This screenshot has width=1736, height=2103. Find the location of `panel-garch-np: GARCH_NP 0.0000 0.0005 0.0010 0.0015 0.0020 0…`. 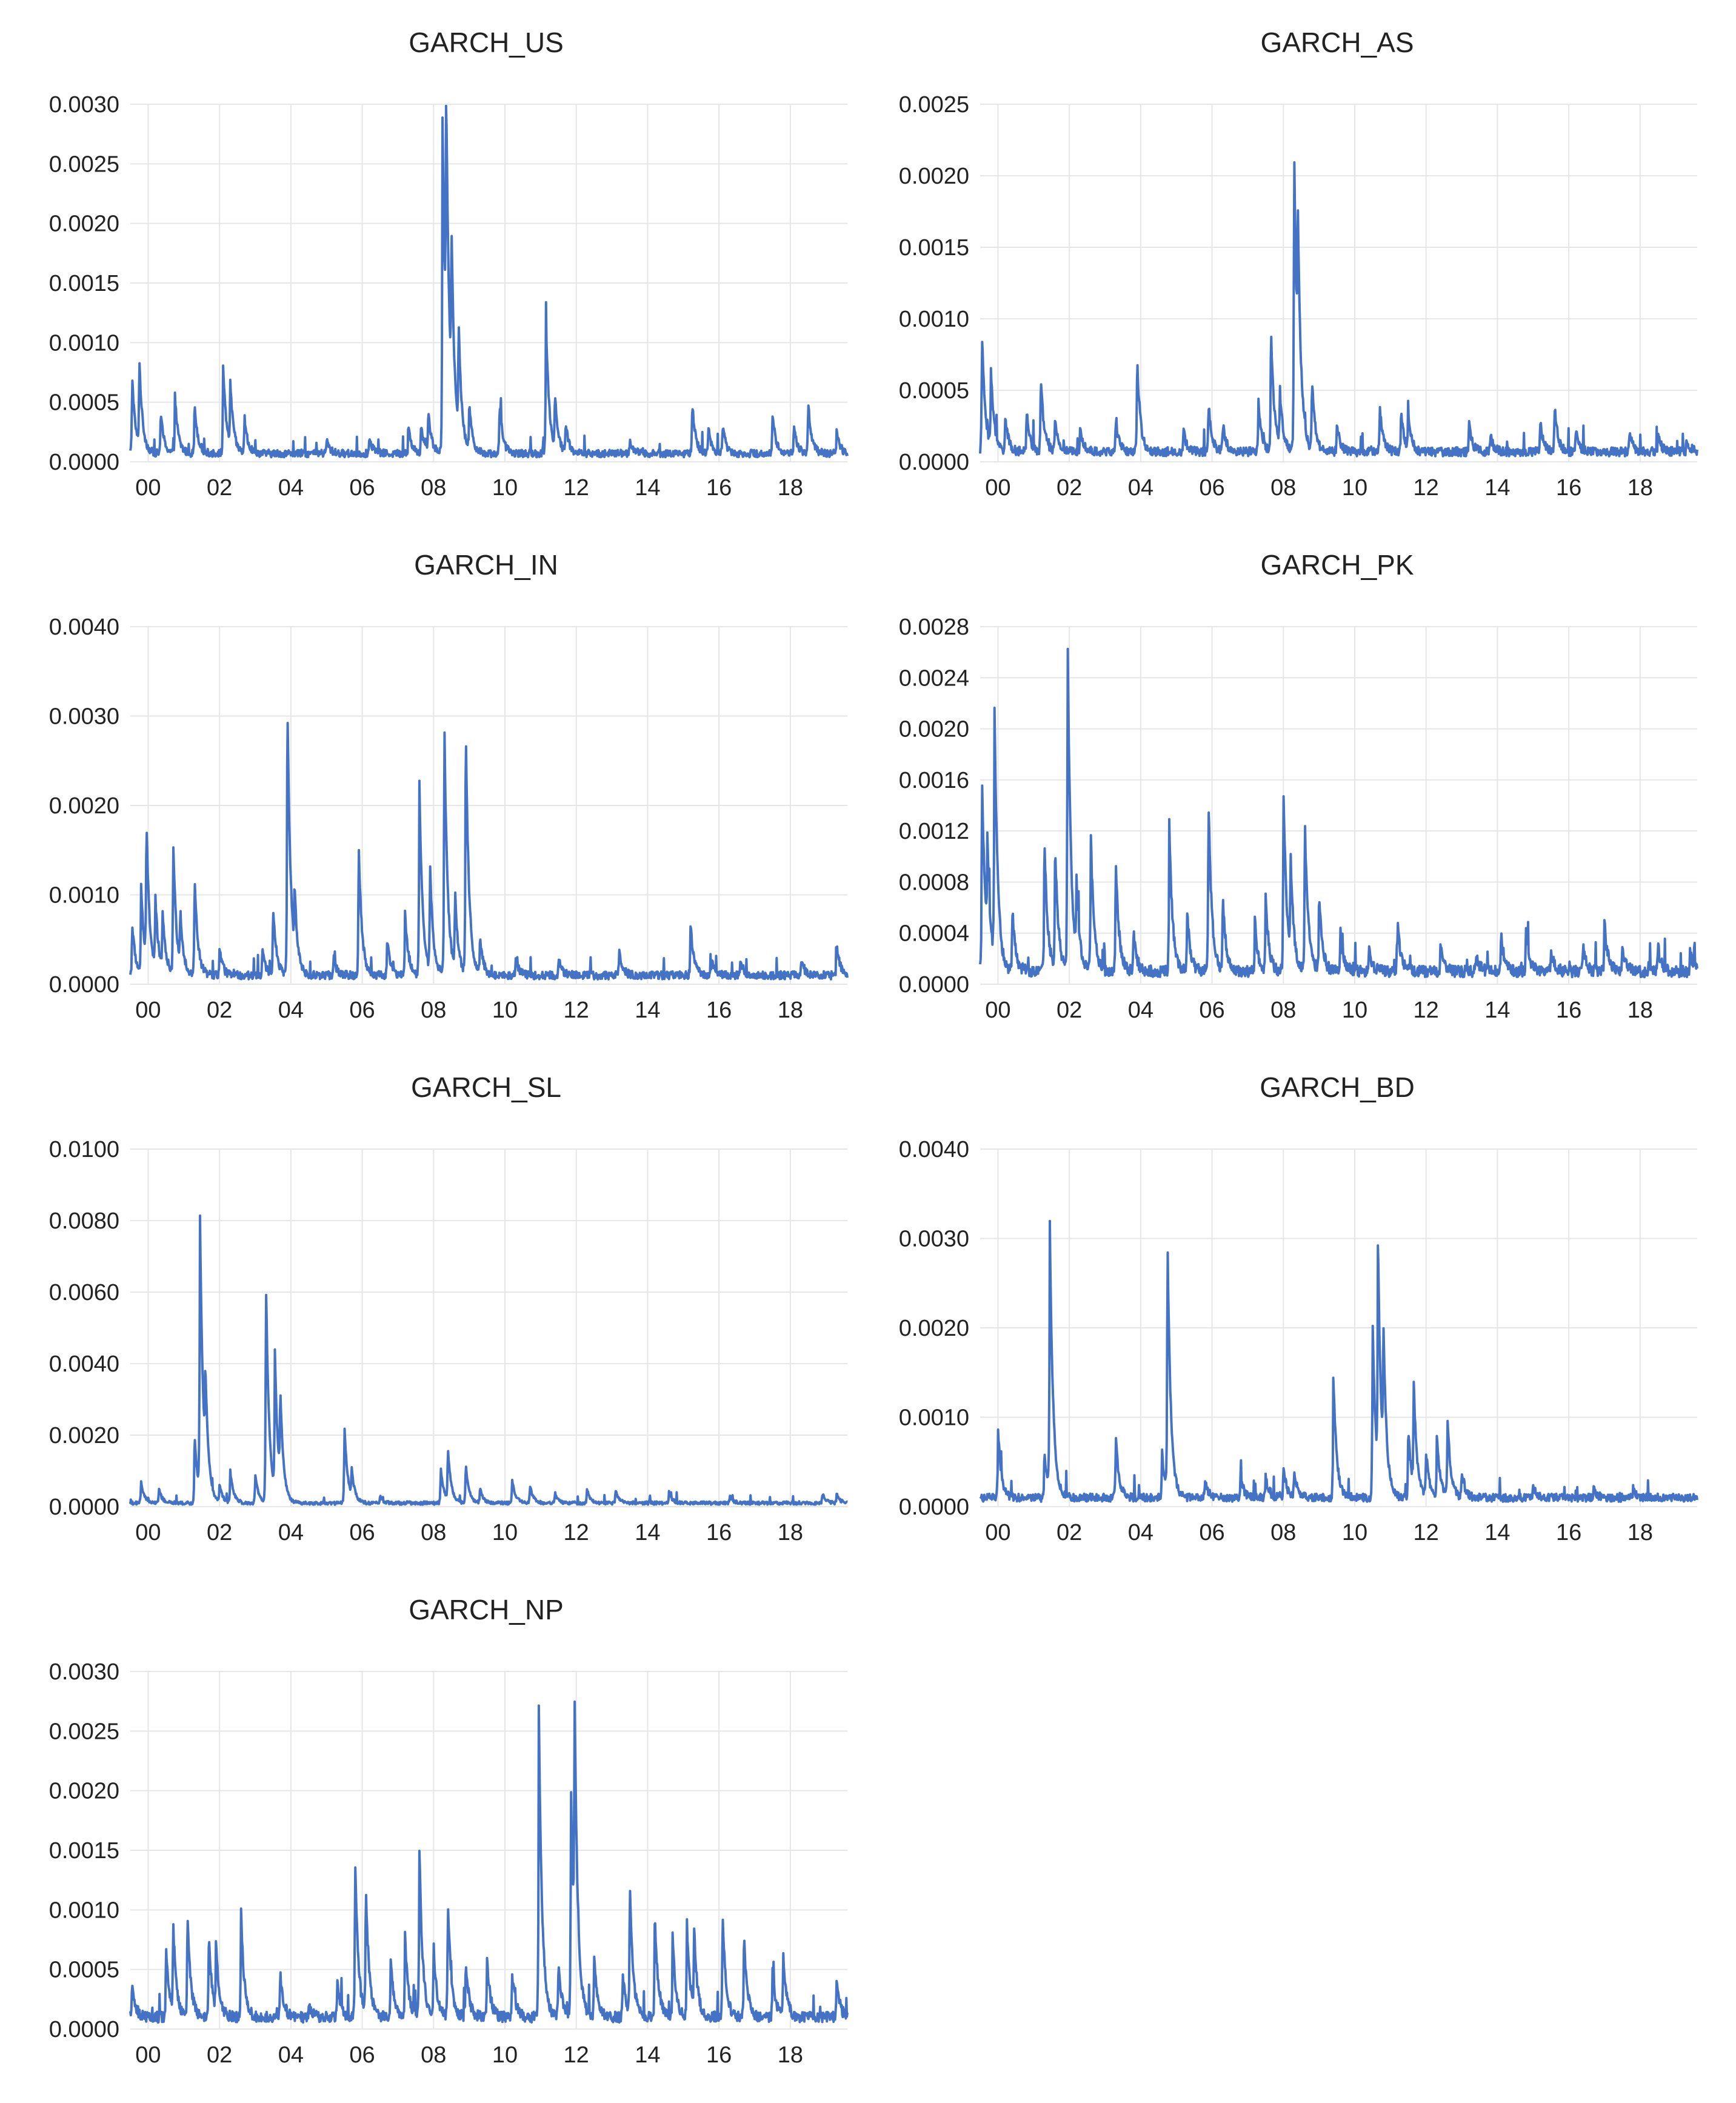

panel-garch-np: GARCH_NP 0.0000 0.0005 0.0010 0.0015 0.0020 0… is located at coordinates (449, 1831).